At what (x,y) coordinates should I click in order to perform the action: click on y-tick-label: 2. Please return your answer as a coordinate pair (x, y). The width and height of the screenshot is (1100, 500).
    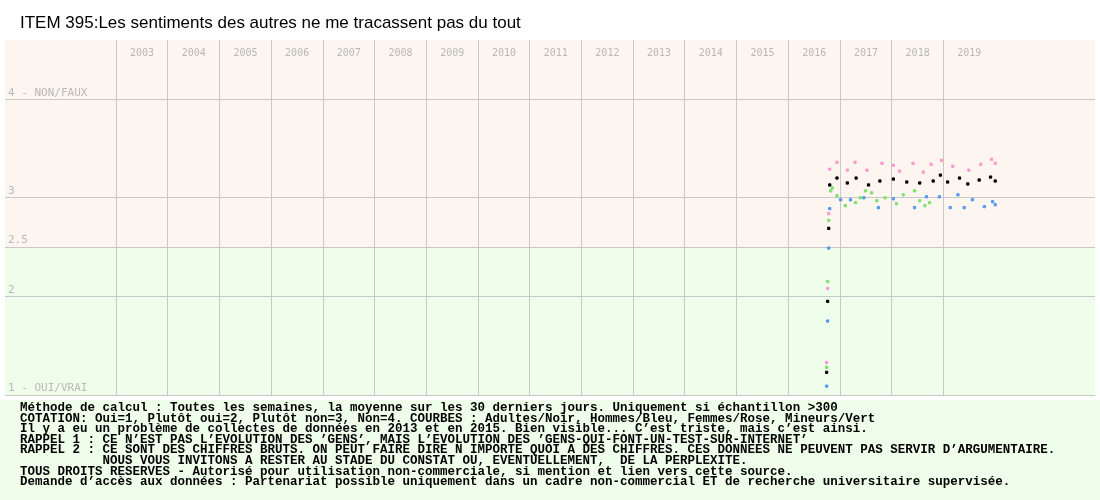
    Looking at the image, I should click on (11, 289).